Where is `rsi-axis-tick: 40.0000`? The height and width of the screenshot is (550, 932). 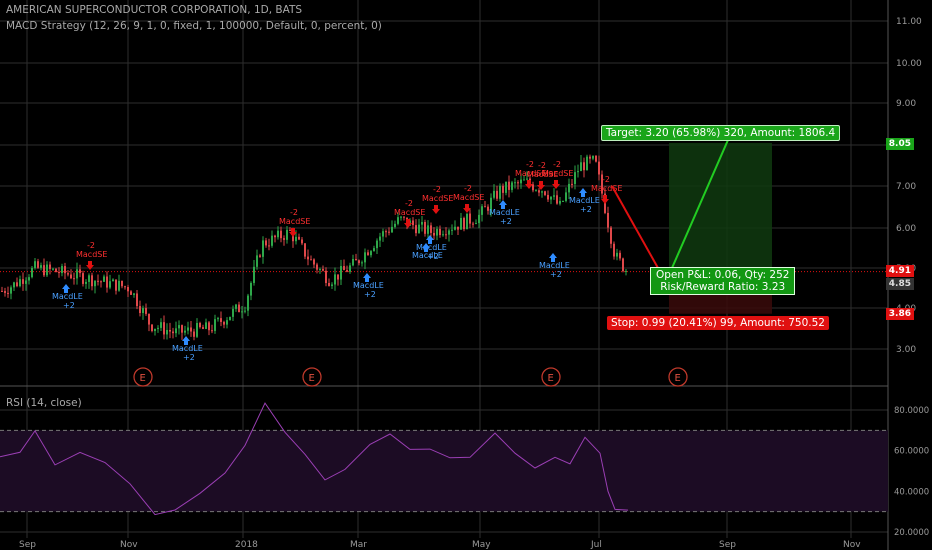
rsi-axis-tick: 40.0000 is located at coordinates (911, 492).